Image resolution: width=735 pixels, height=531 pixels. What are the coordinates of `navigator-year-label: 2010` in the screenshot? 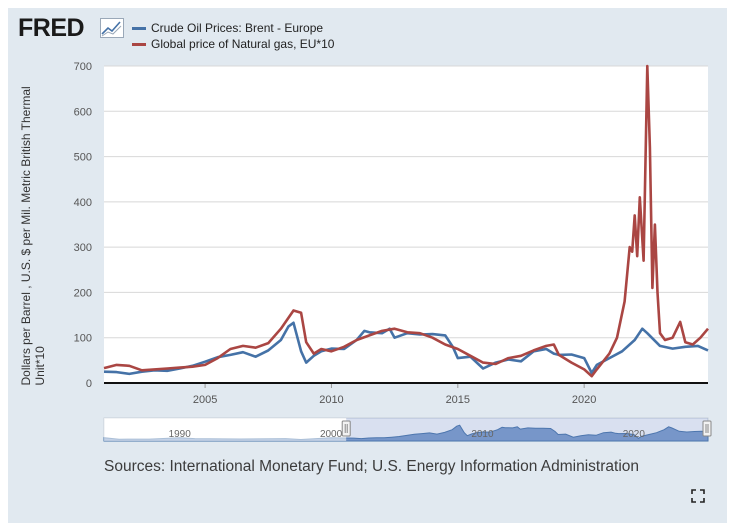 It's located at (482, 434).